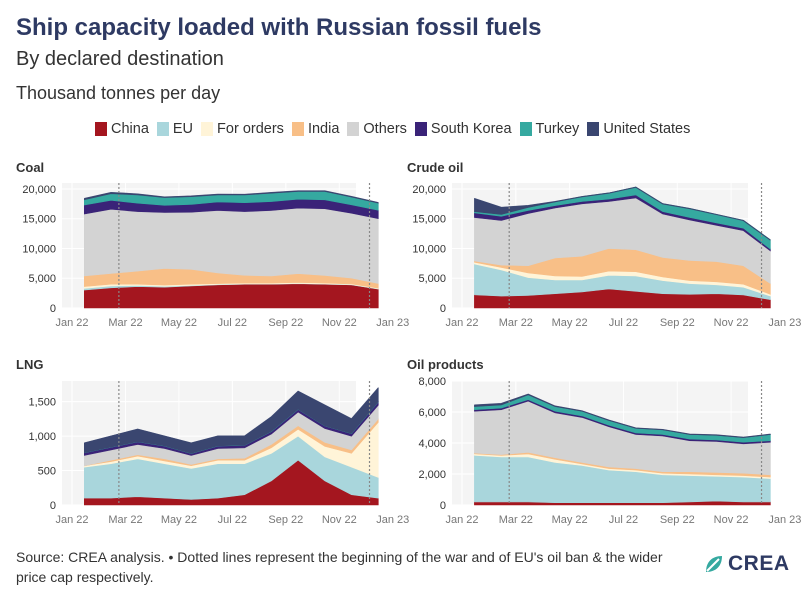 The height and width of the screenshot is (595, 806). I want to click on chart-title: Oil products, so click(445, 364).